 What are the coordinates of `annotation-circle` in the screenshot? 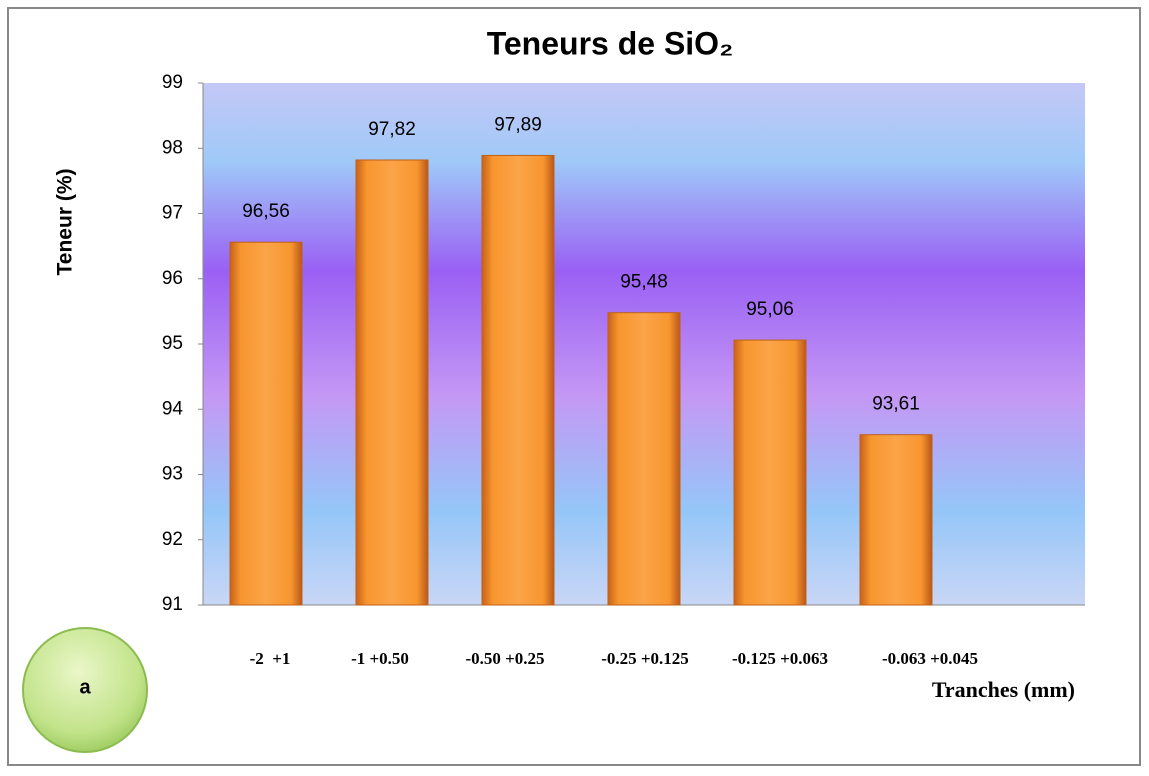 It's located at (85, 690).